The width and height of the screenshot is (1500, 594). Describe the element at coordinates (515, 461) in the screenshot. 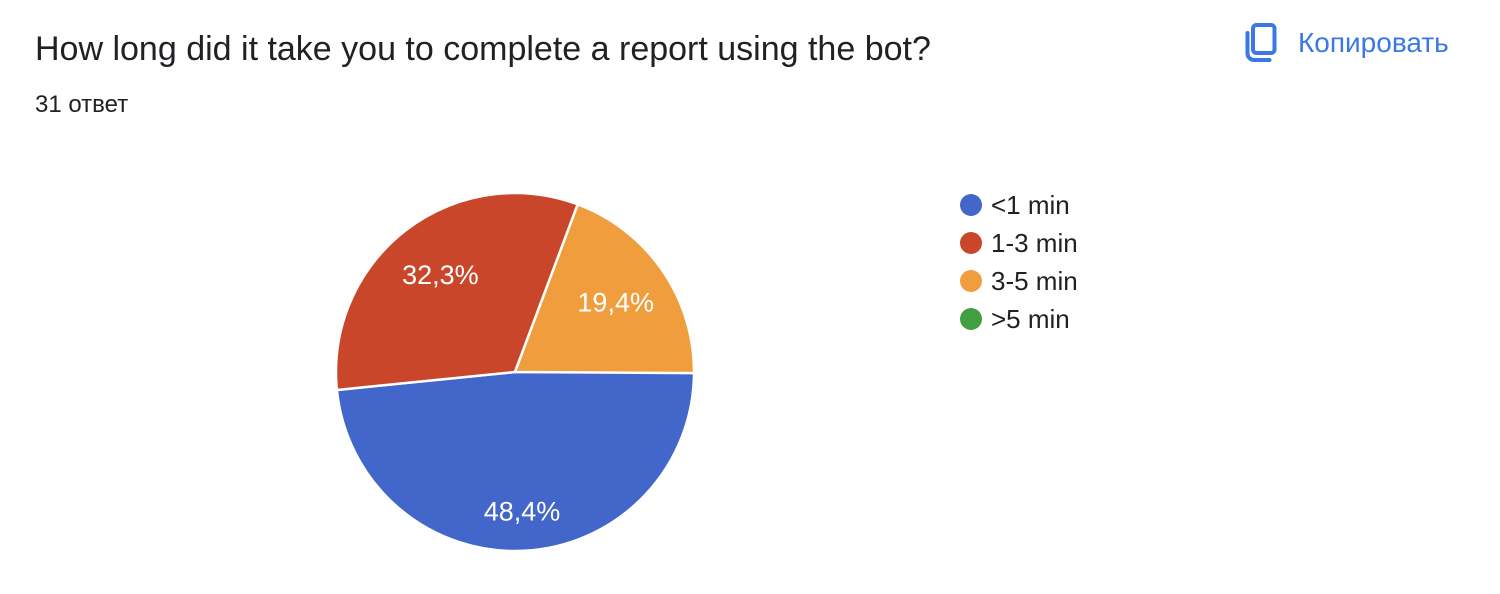

I see `pie-slice-1-min` at that location.